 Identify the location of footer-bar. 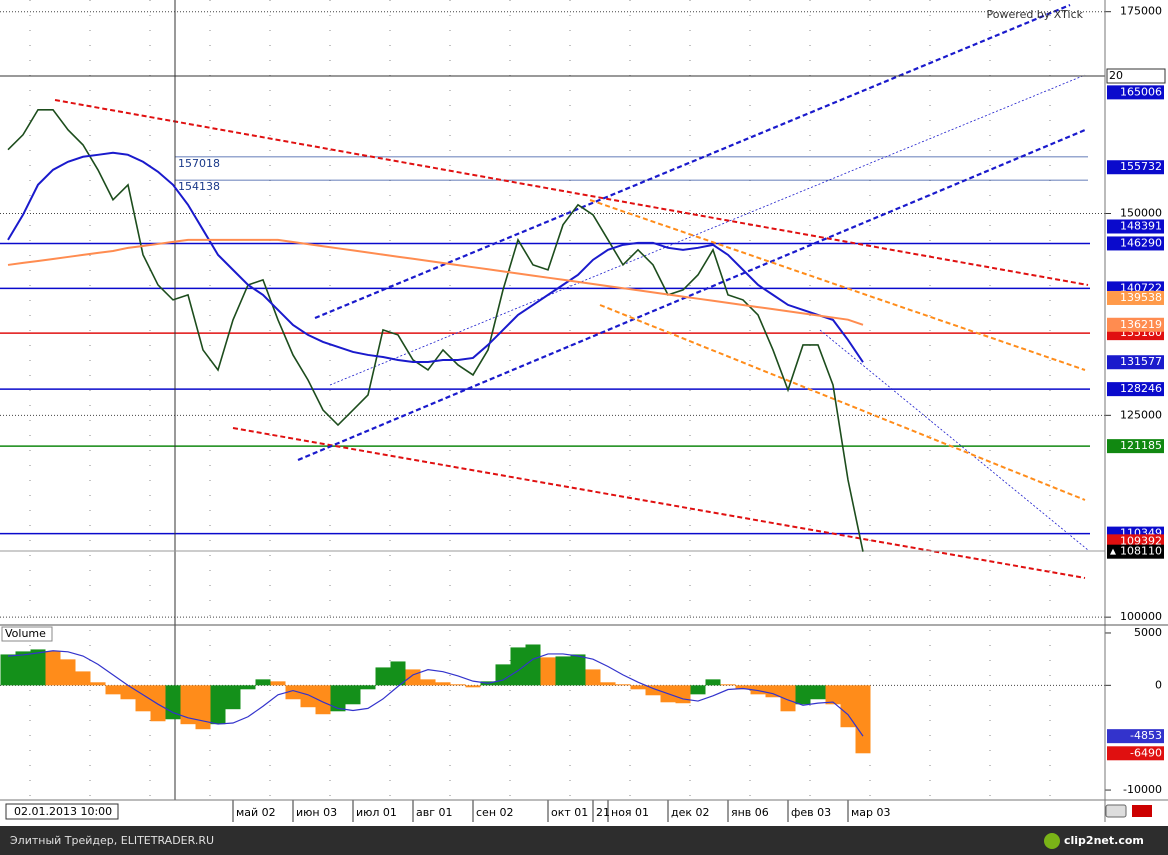
(584, 840).